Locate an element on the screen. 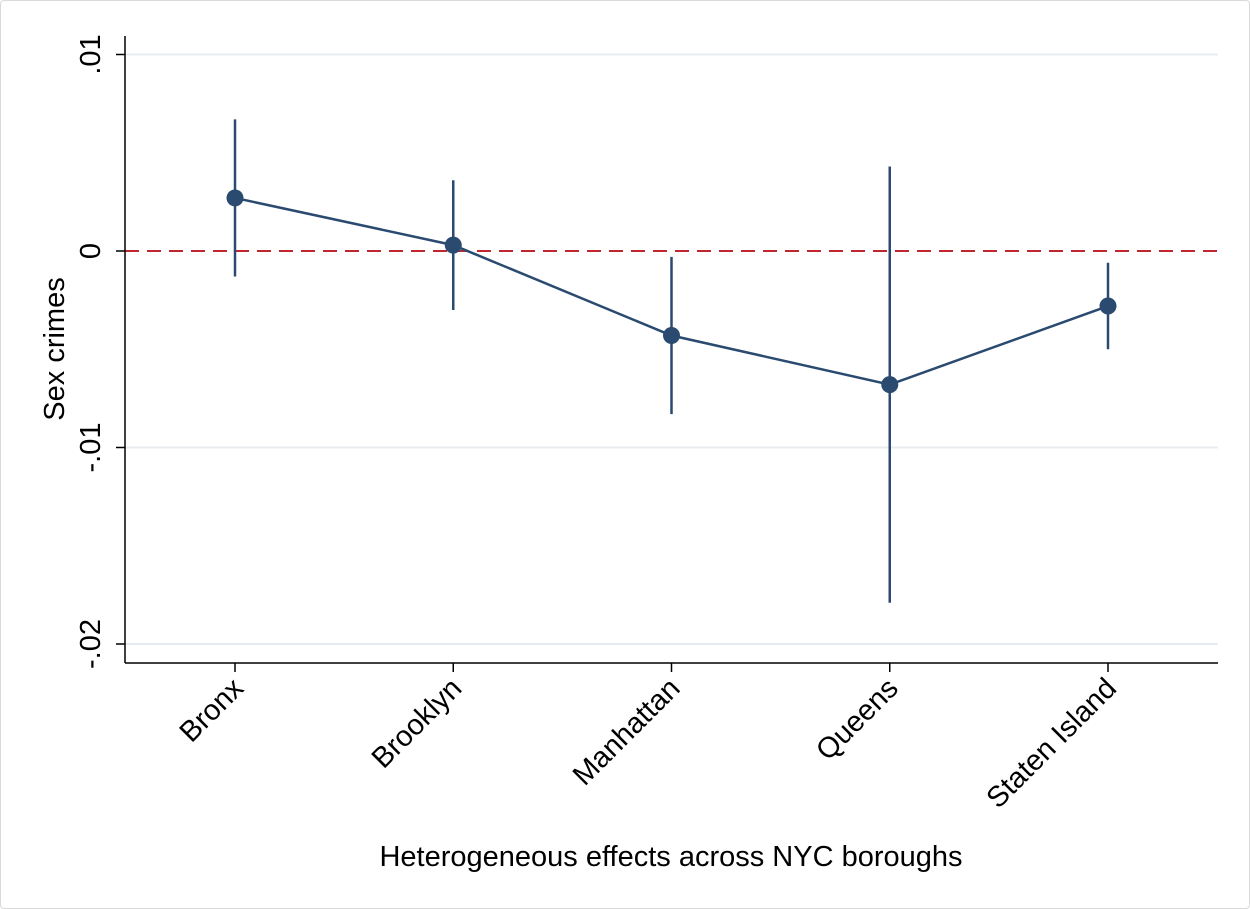 The width and height of the screenshot is (1250, 909). y-tick-label: .01 is located at coordinates (91, 54).